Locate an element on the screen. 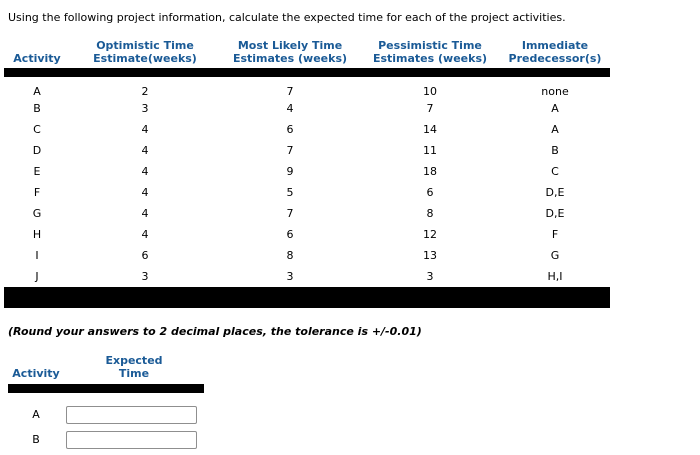 This screenshot has width=700, height=455. cell-most-likely: 3 is located at coordinates (290, 276).